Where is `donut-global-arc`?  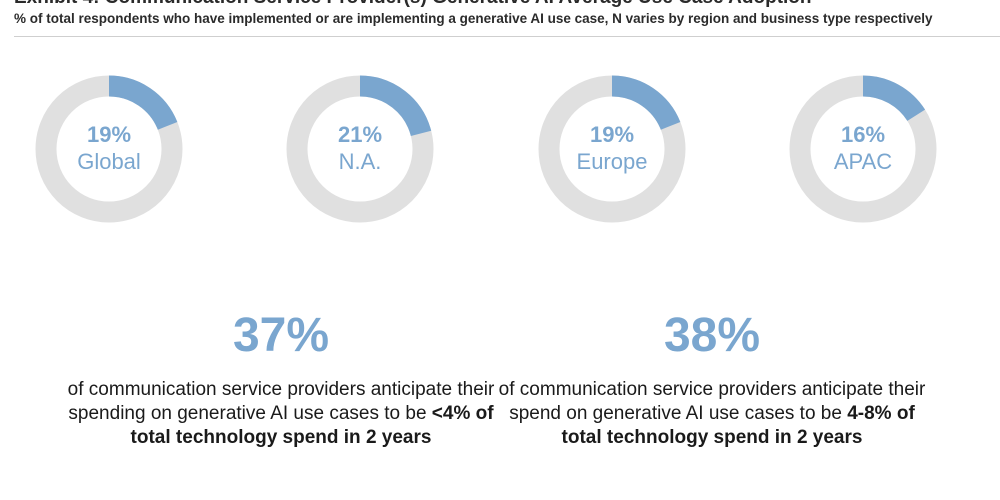 donut-global-arc is located at coordinates (109, 149).